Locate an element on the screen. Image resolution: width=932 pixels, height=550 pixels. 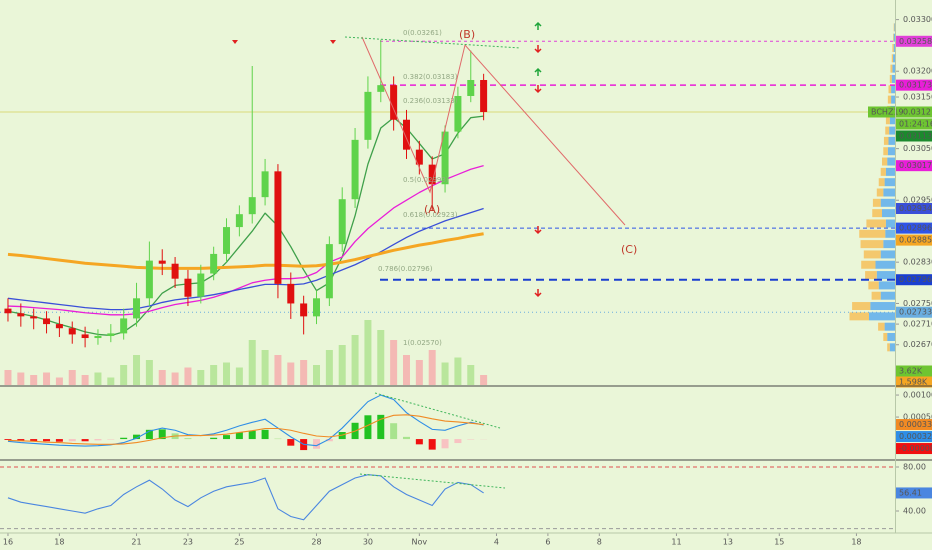
x-tick-label: 15 is located at coordinates (779, 542).